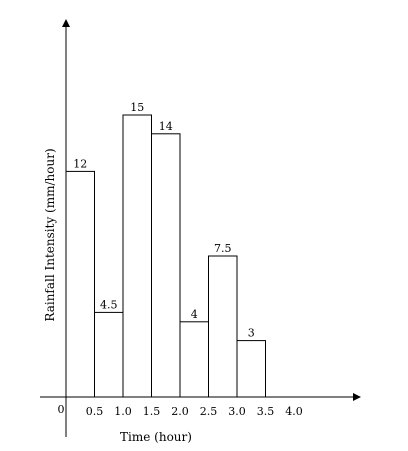 The image size is (408, 451). I want to click on data-label-4: 4, so click(194, 314).